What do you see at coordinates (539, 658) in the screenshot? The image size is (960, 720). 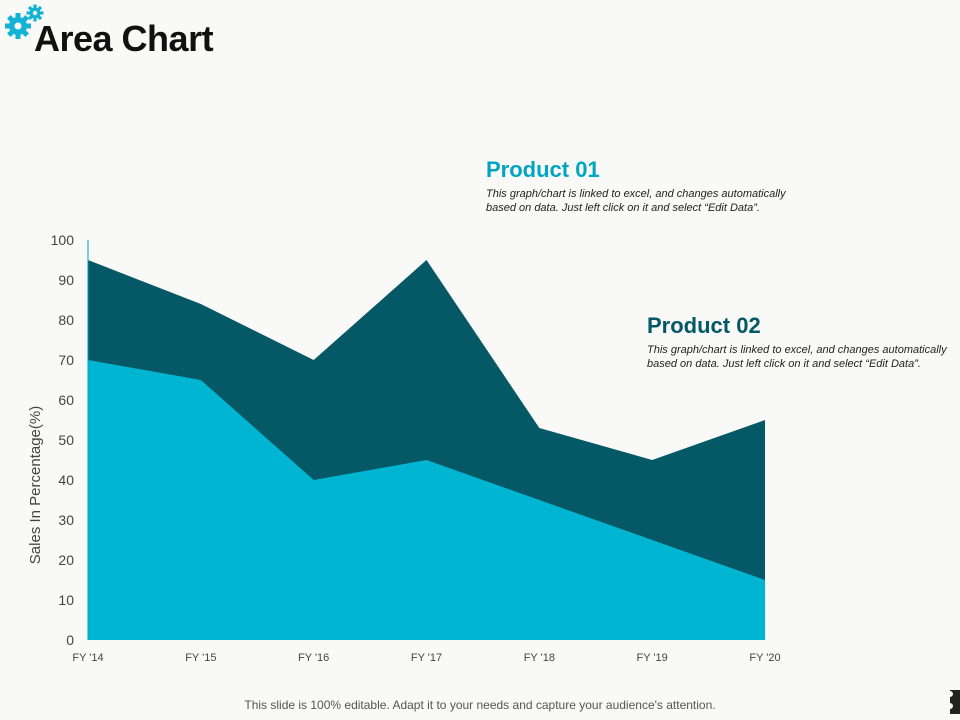 I see `x-tick-label: FY '18` at bounding box center [539, 658].